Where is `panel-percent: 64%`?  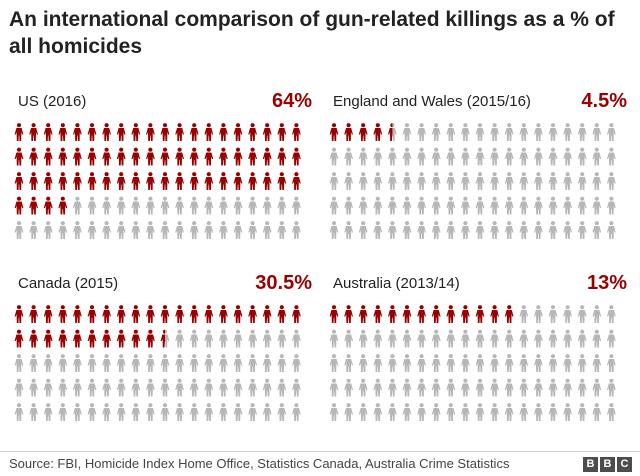
panel-percent: 64% is located at coordinates (291, 101).